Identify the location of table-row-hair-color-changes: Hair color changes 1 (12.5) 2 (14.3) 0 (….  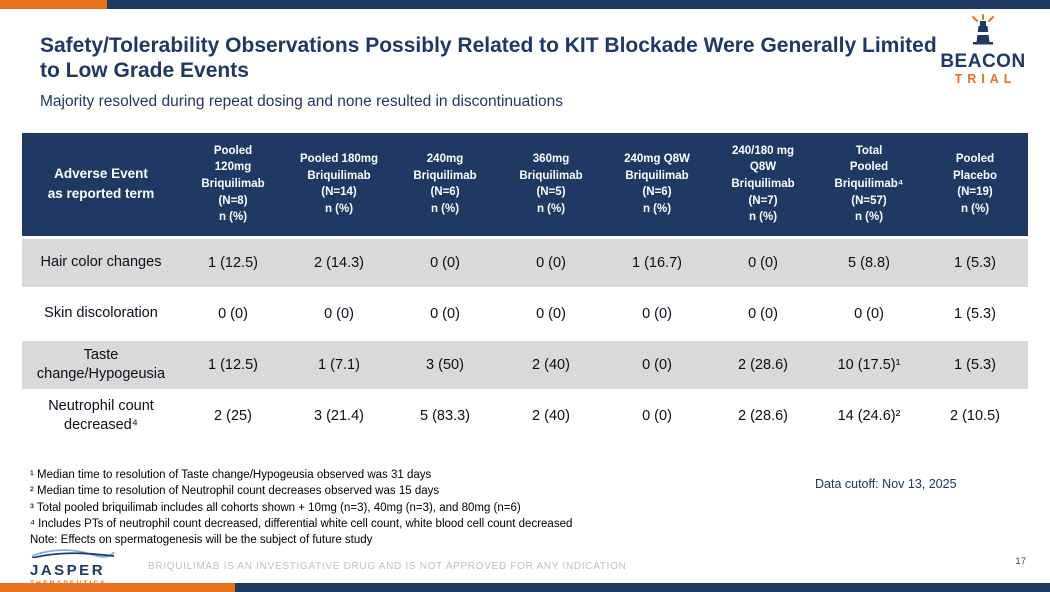
(525, 261).